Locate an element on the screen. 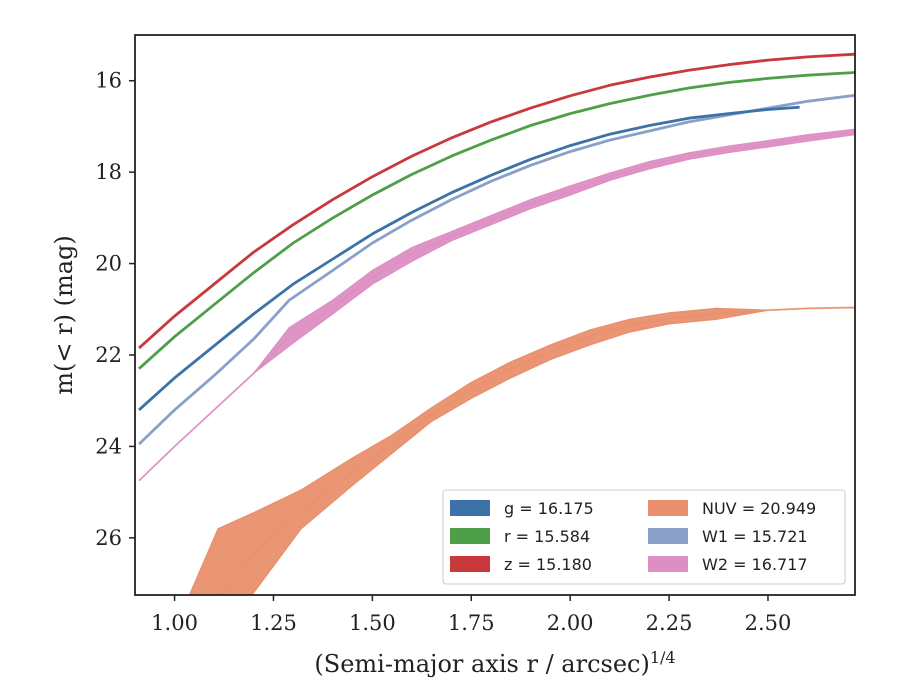  y-tick-label: 24 is located at coordinates (108, 446).